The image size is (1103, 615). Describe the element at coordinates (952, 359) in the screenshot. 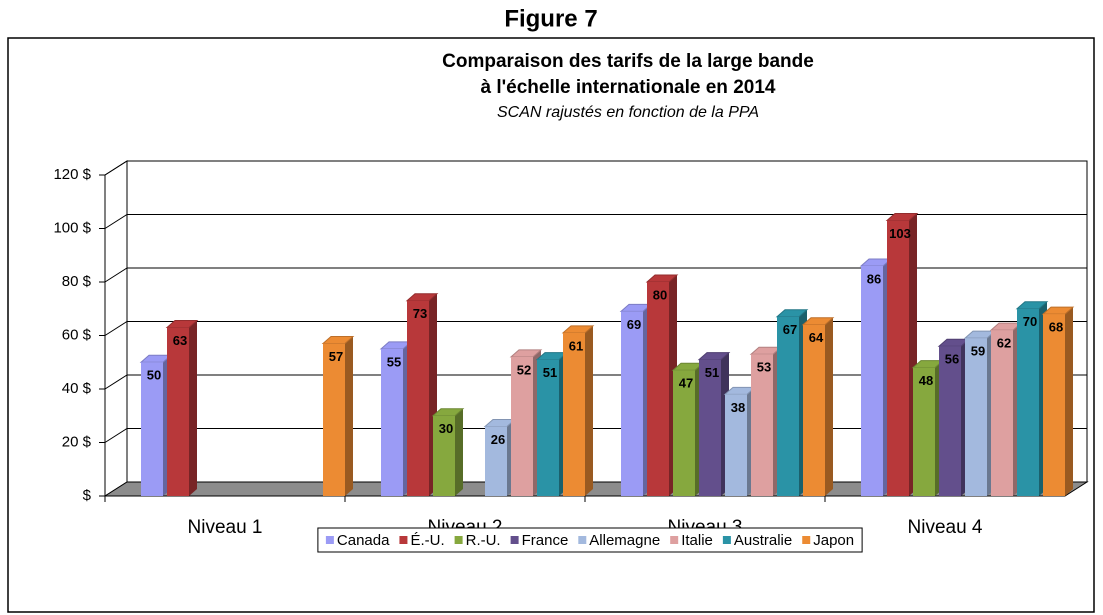

I see `value-label: 56` at that location.